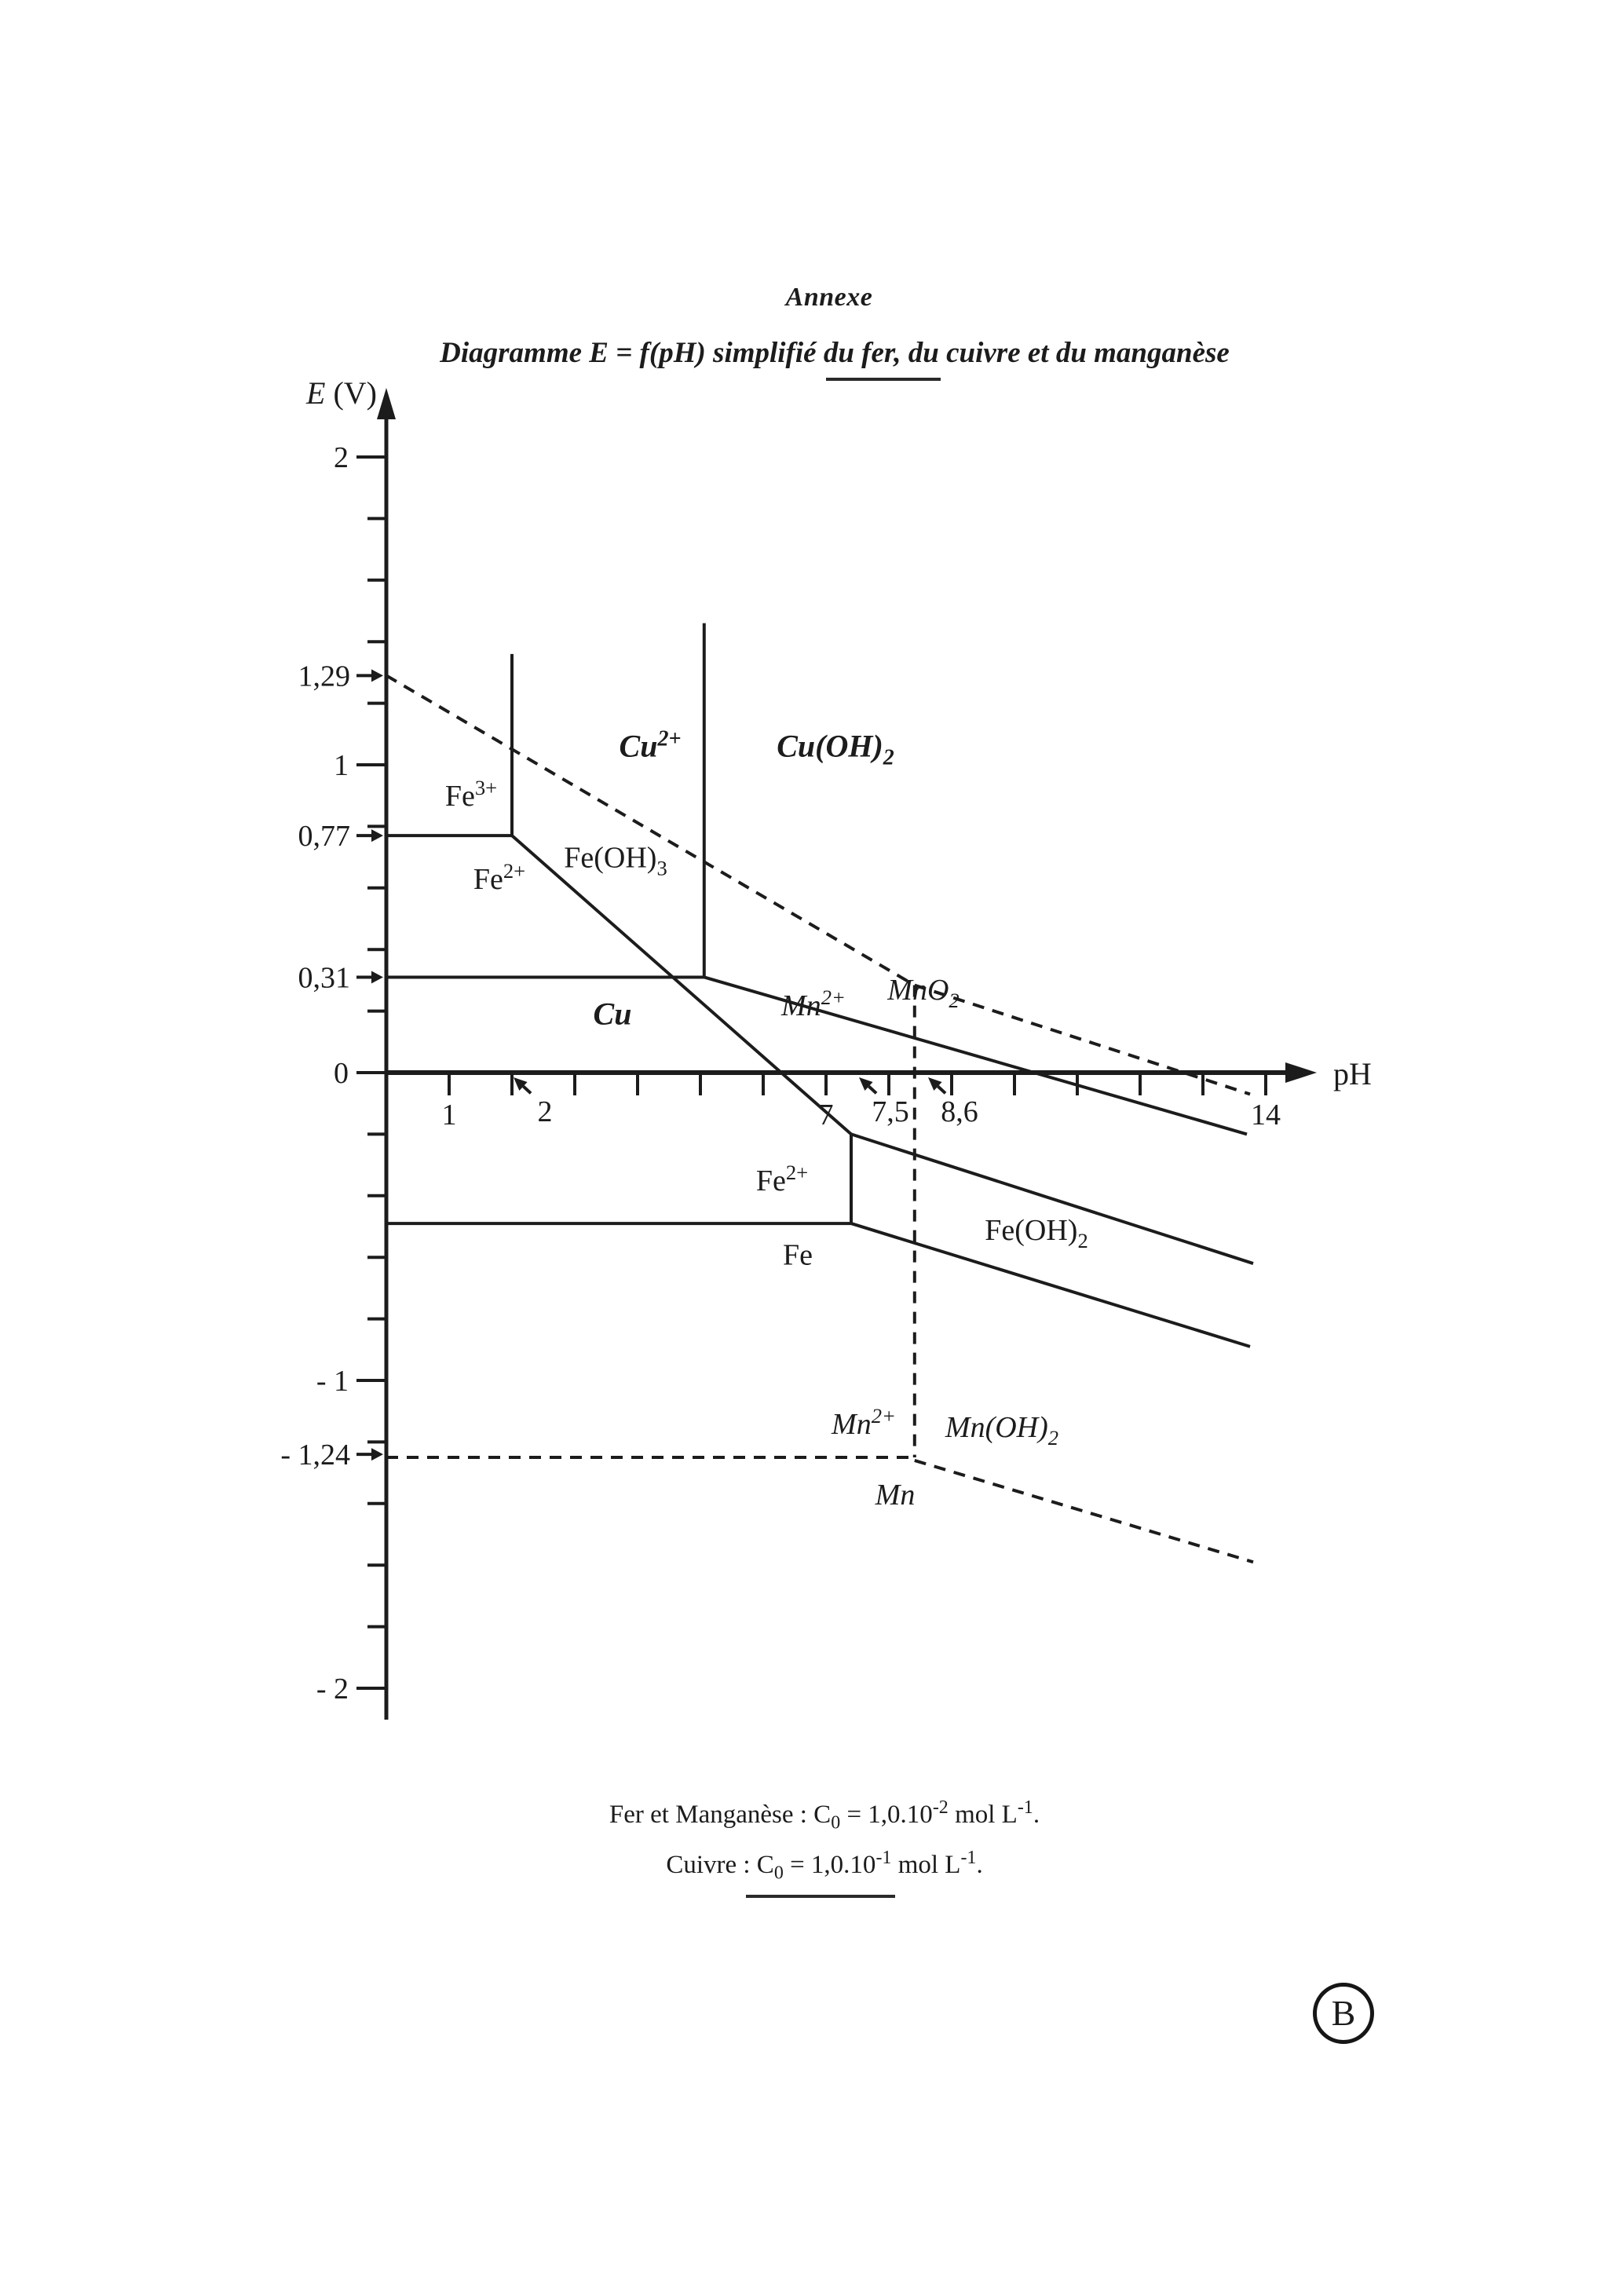 The height and width of the screenshot is (2296, 1623). I want to click on boundary-cuoh2-cu-frontier, so click(976, 1055).